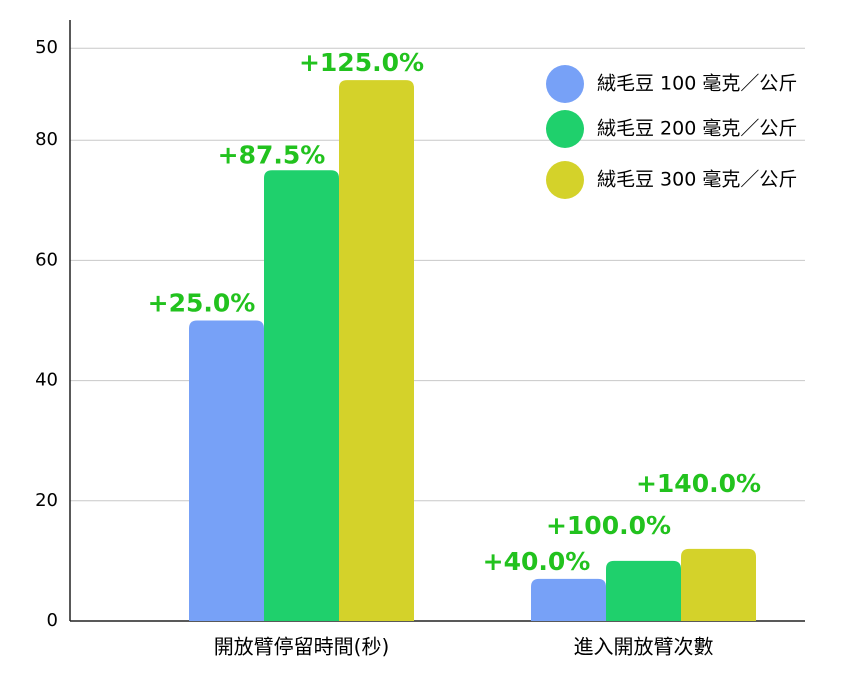  Describe the element at coordinates (697, 129) in the screenshot. I see `legend-label: 絨毛豆 200 毫克／公斤` at that location.